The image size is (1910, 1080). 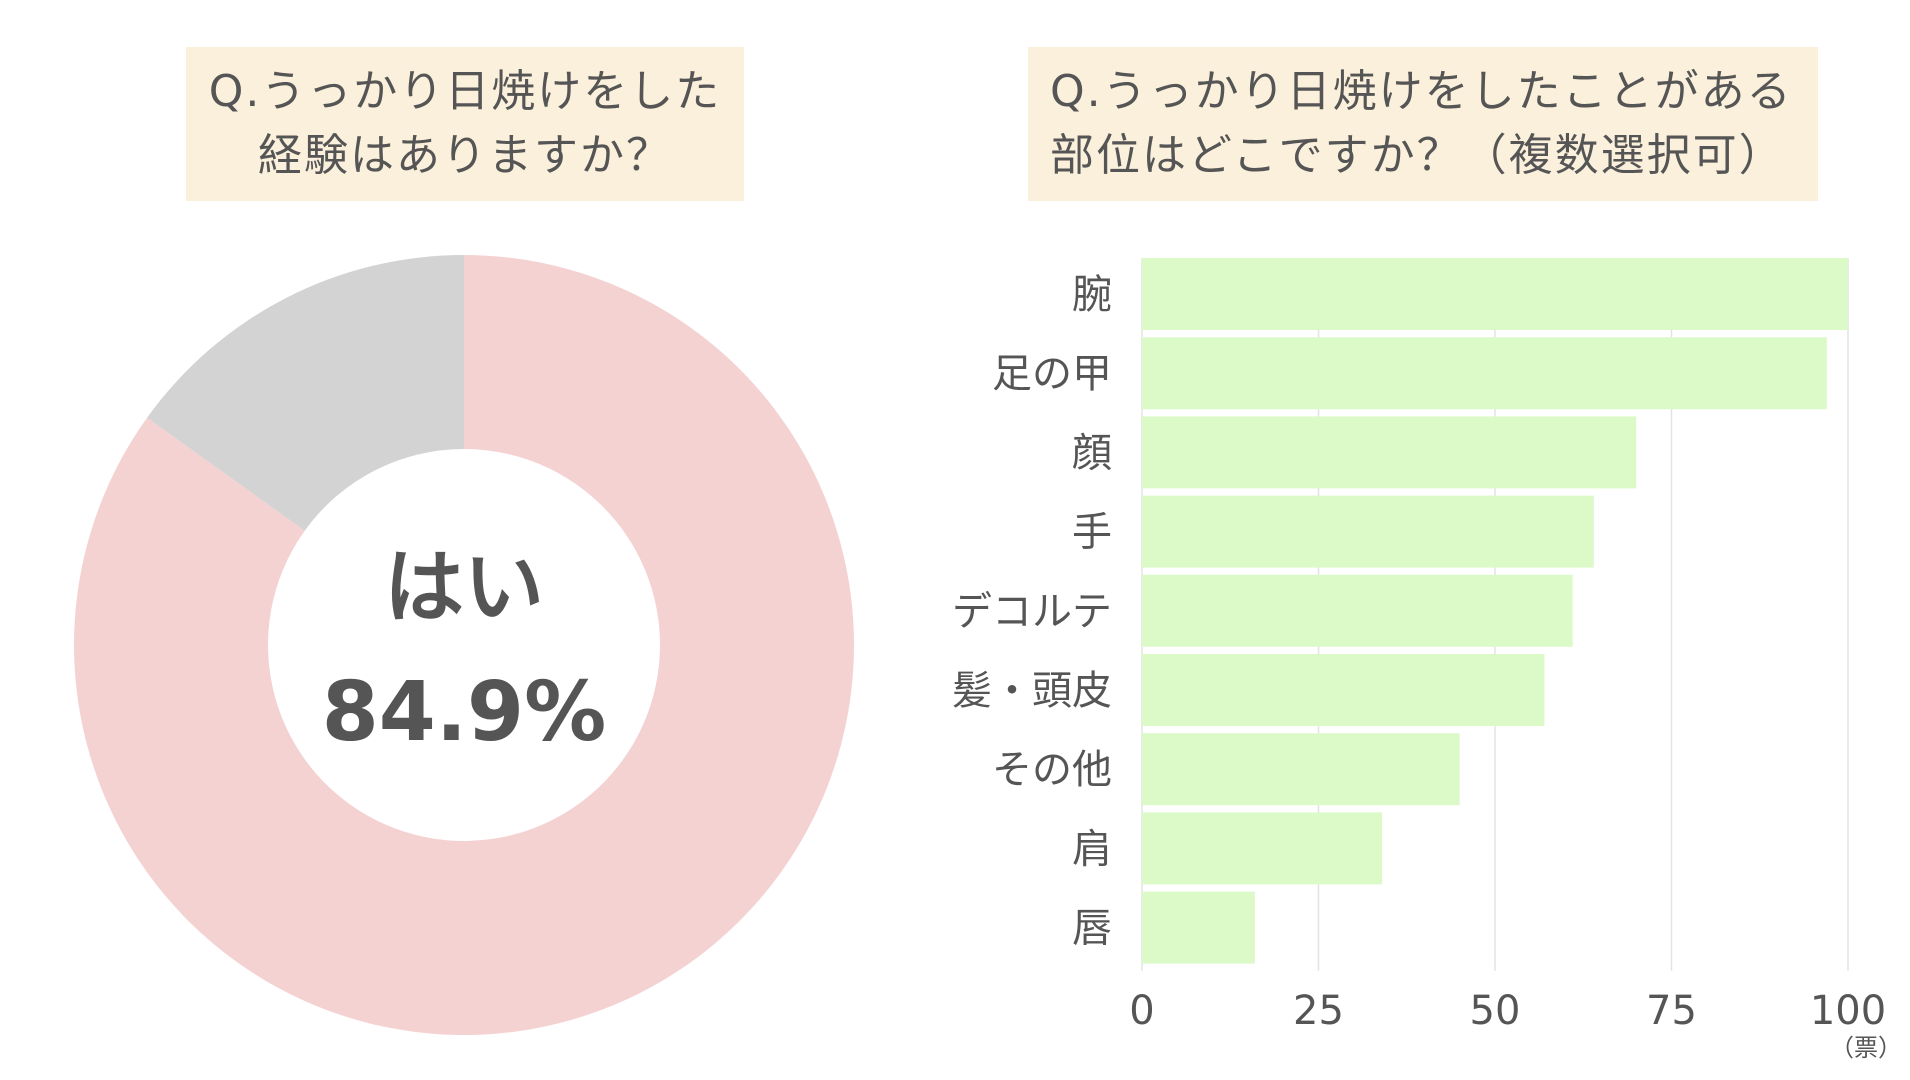 I want to click on x-tick-label: 25, so click(x=1318, y=1011).